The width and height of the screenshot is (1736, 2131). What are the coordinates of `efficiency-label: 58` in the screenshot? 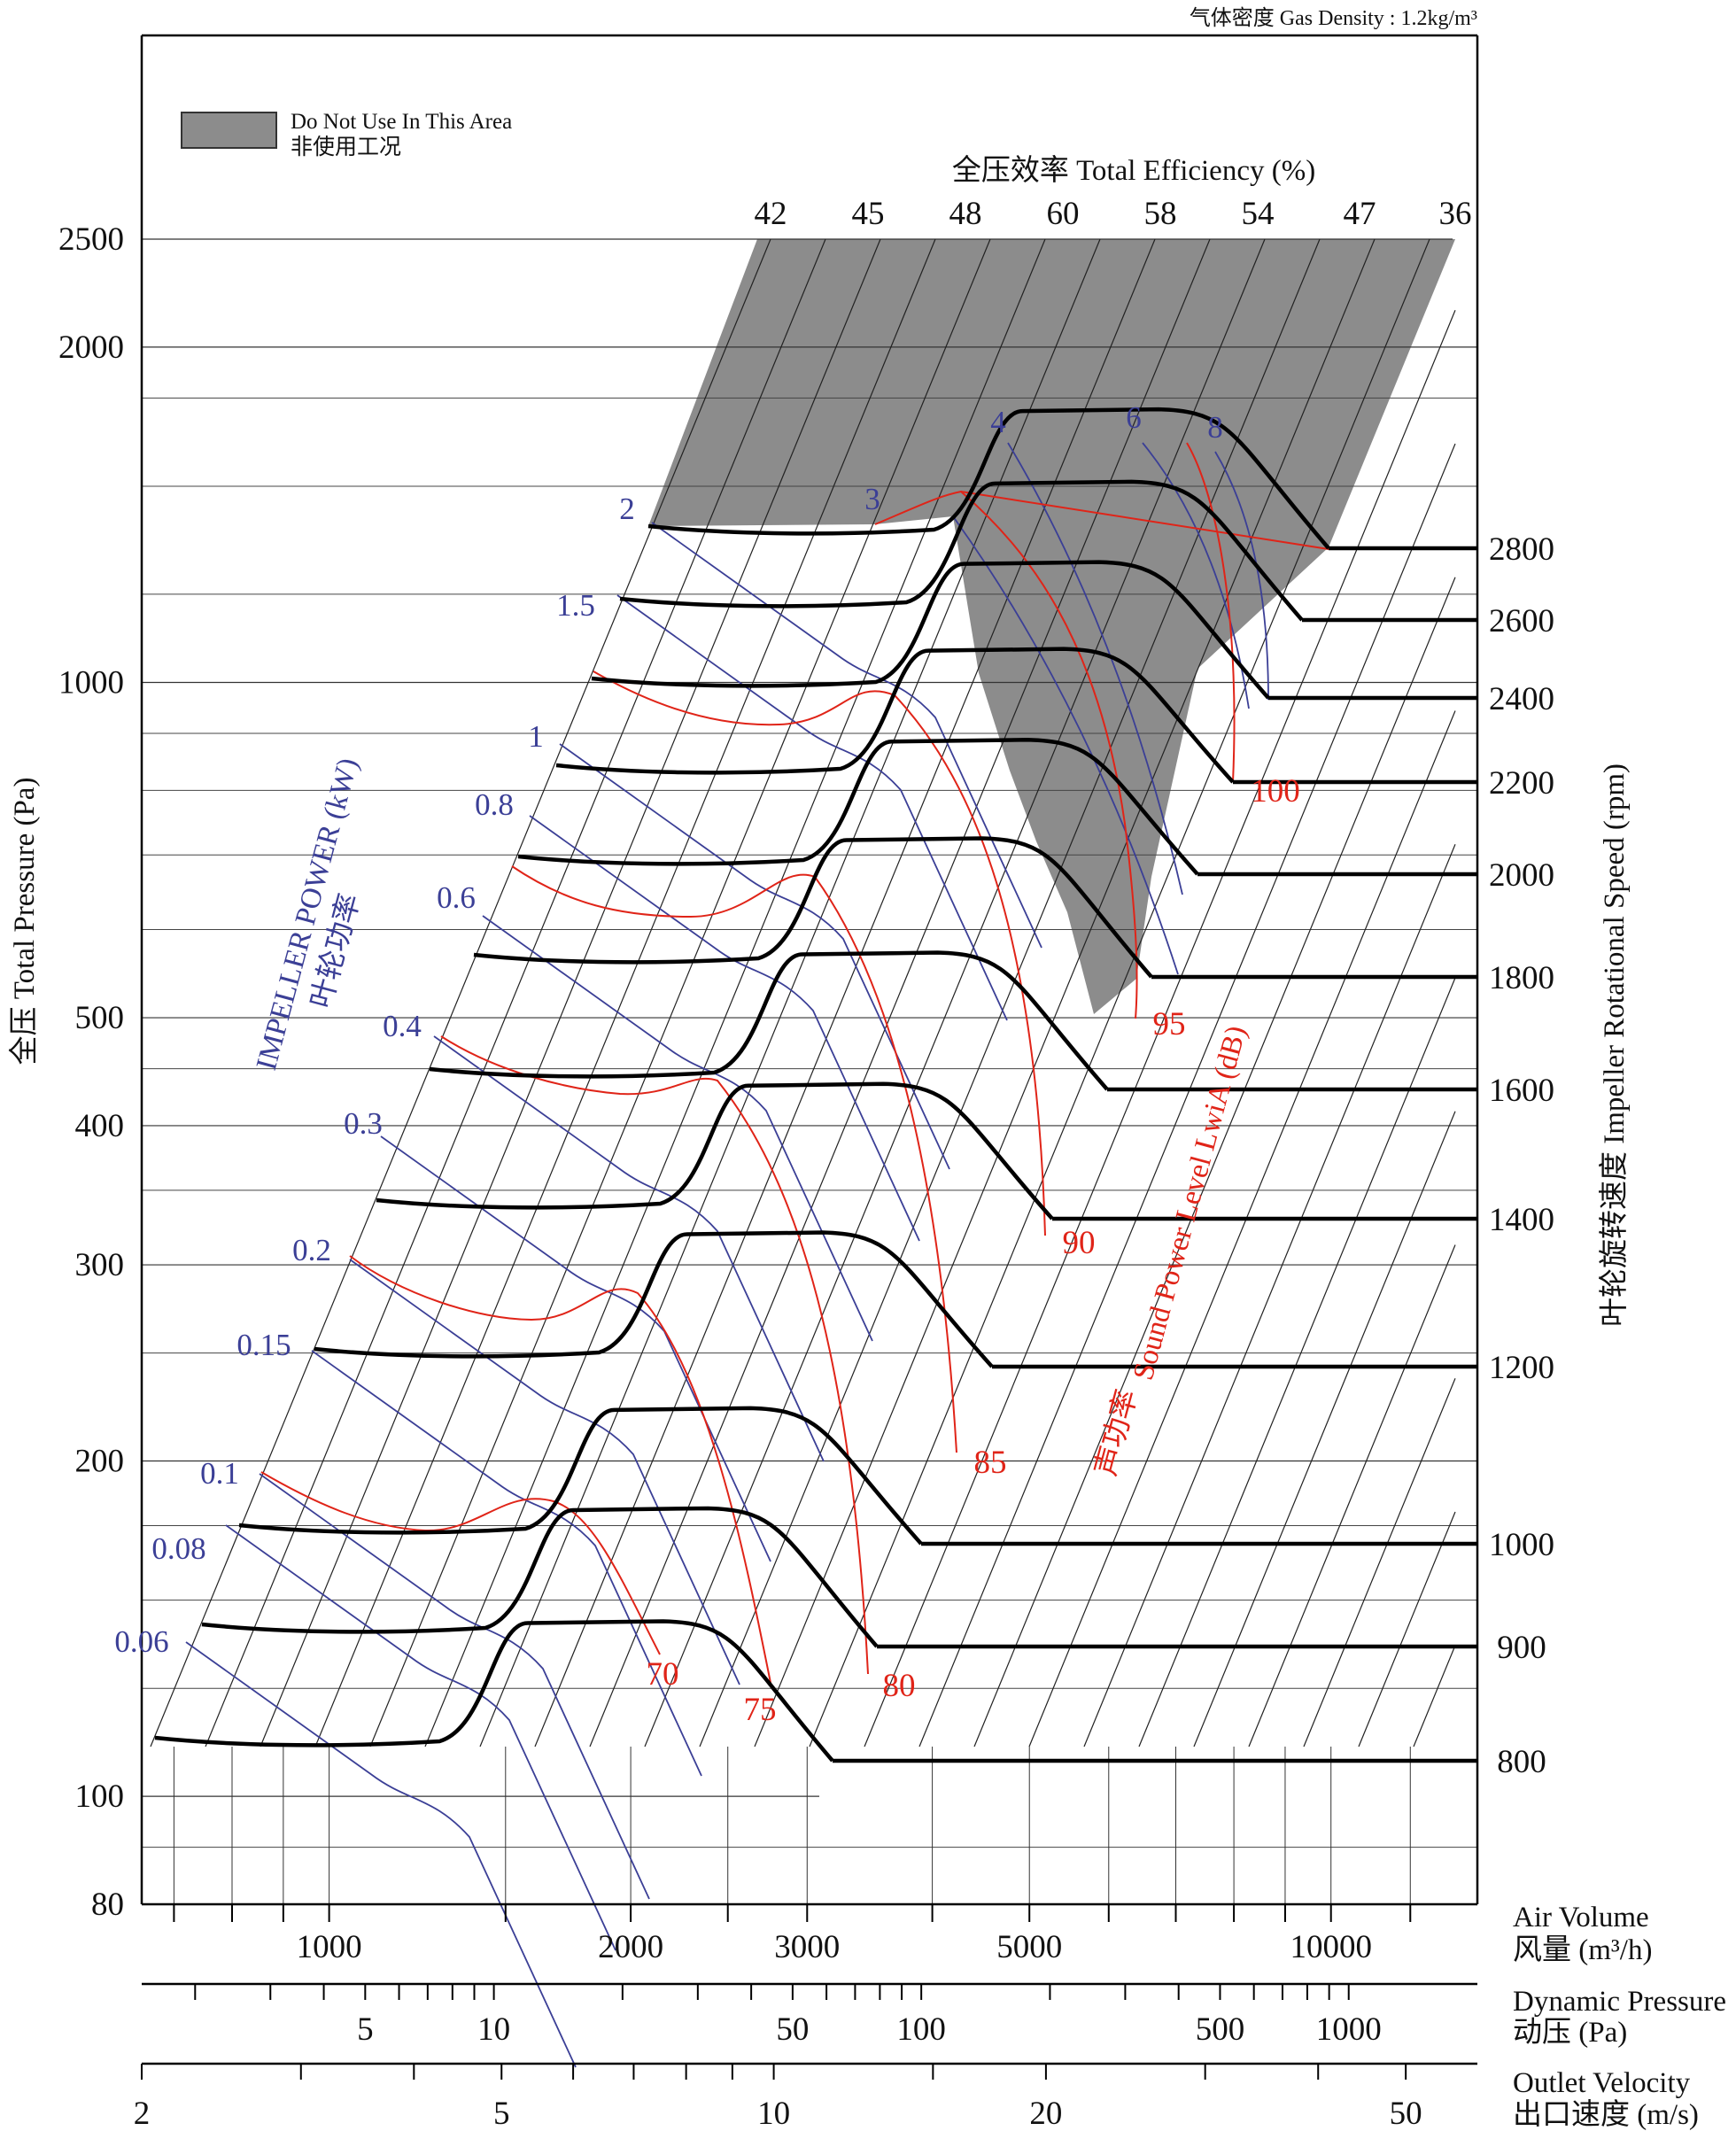 It's located at (1161, 214).